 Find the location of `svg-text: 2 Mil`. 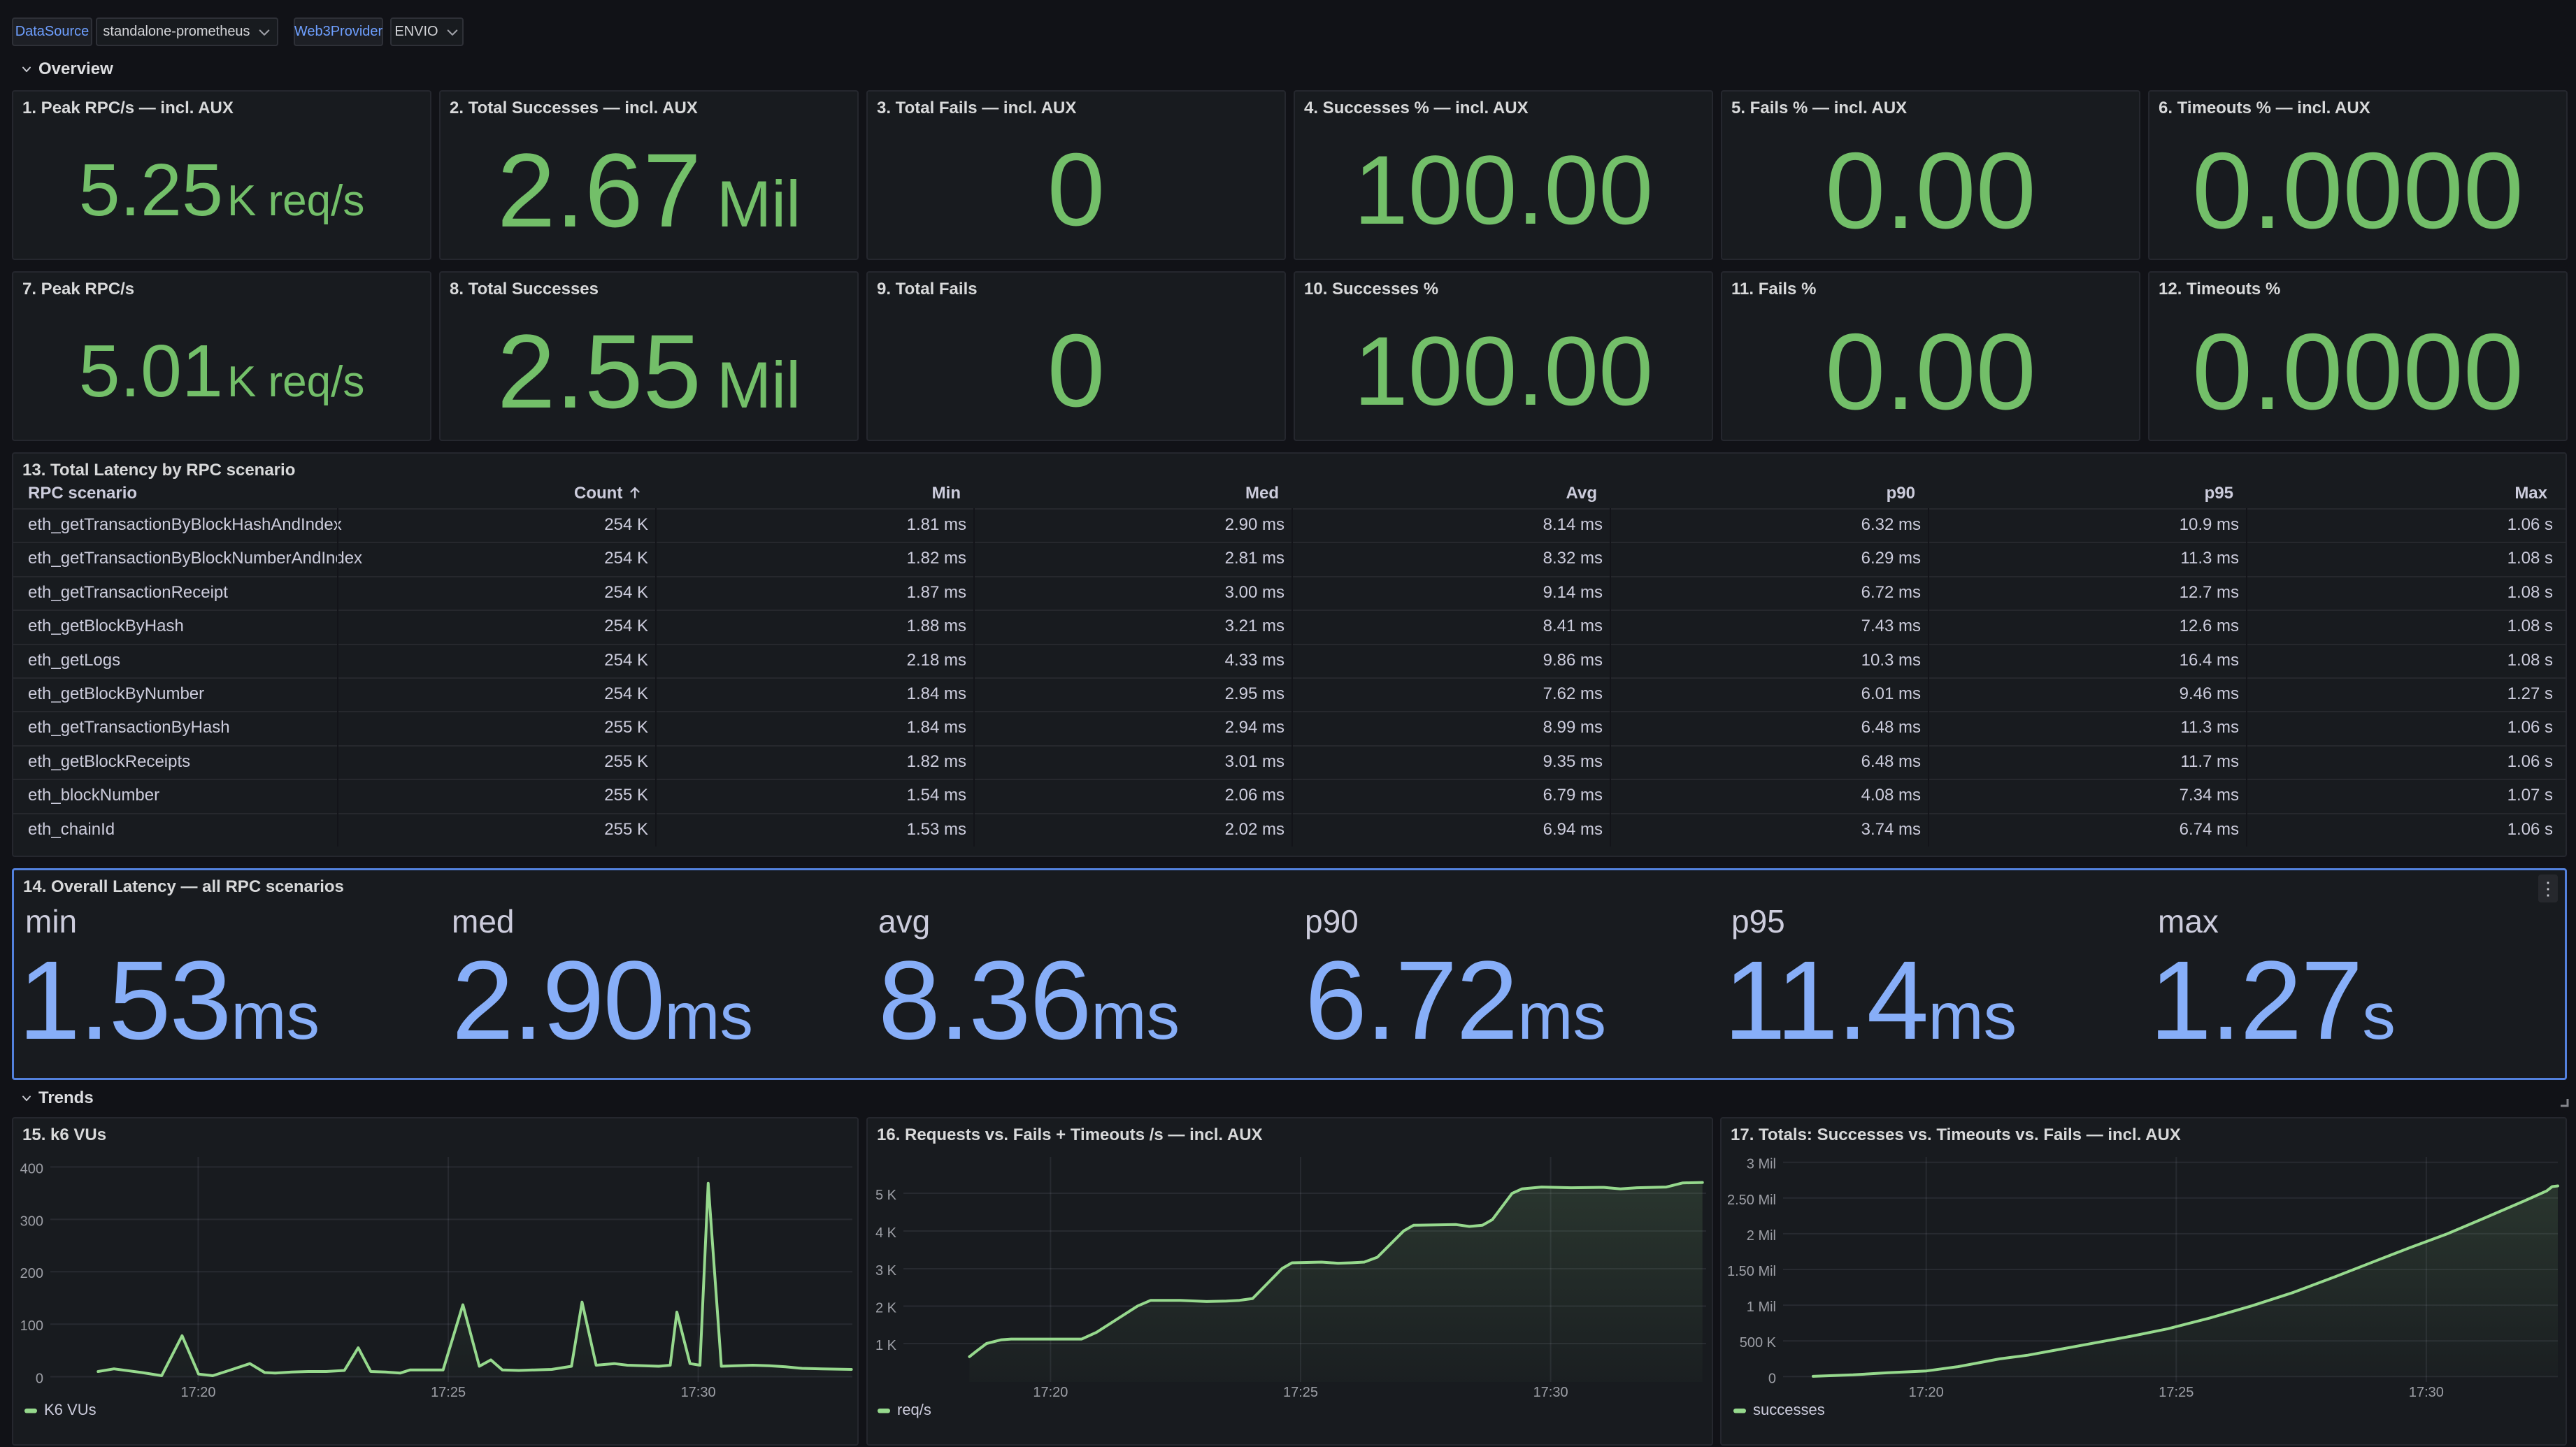

svg-text: 2 Mil is located at coordinates (1761, 1236).